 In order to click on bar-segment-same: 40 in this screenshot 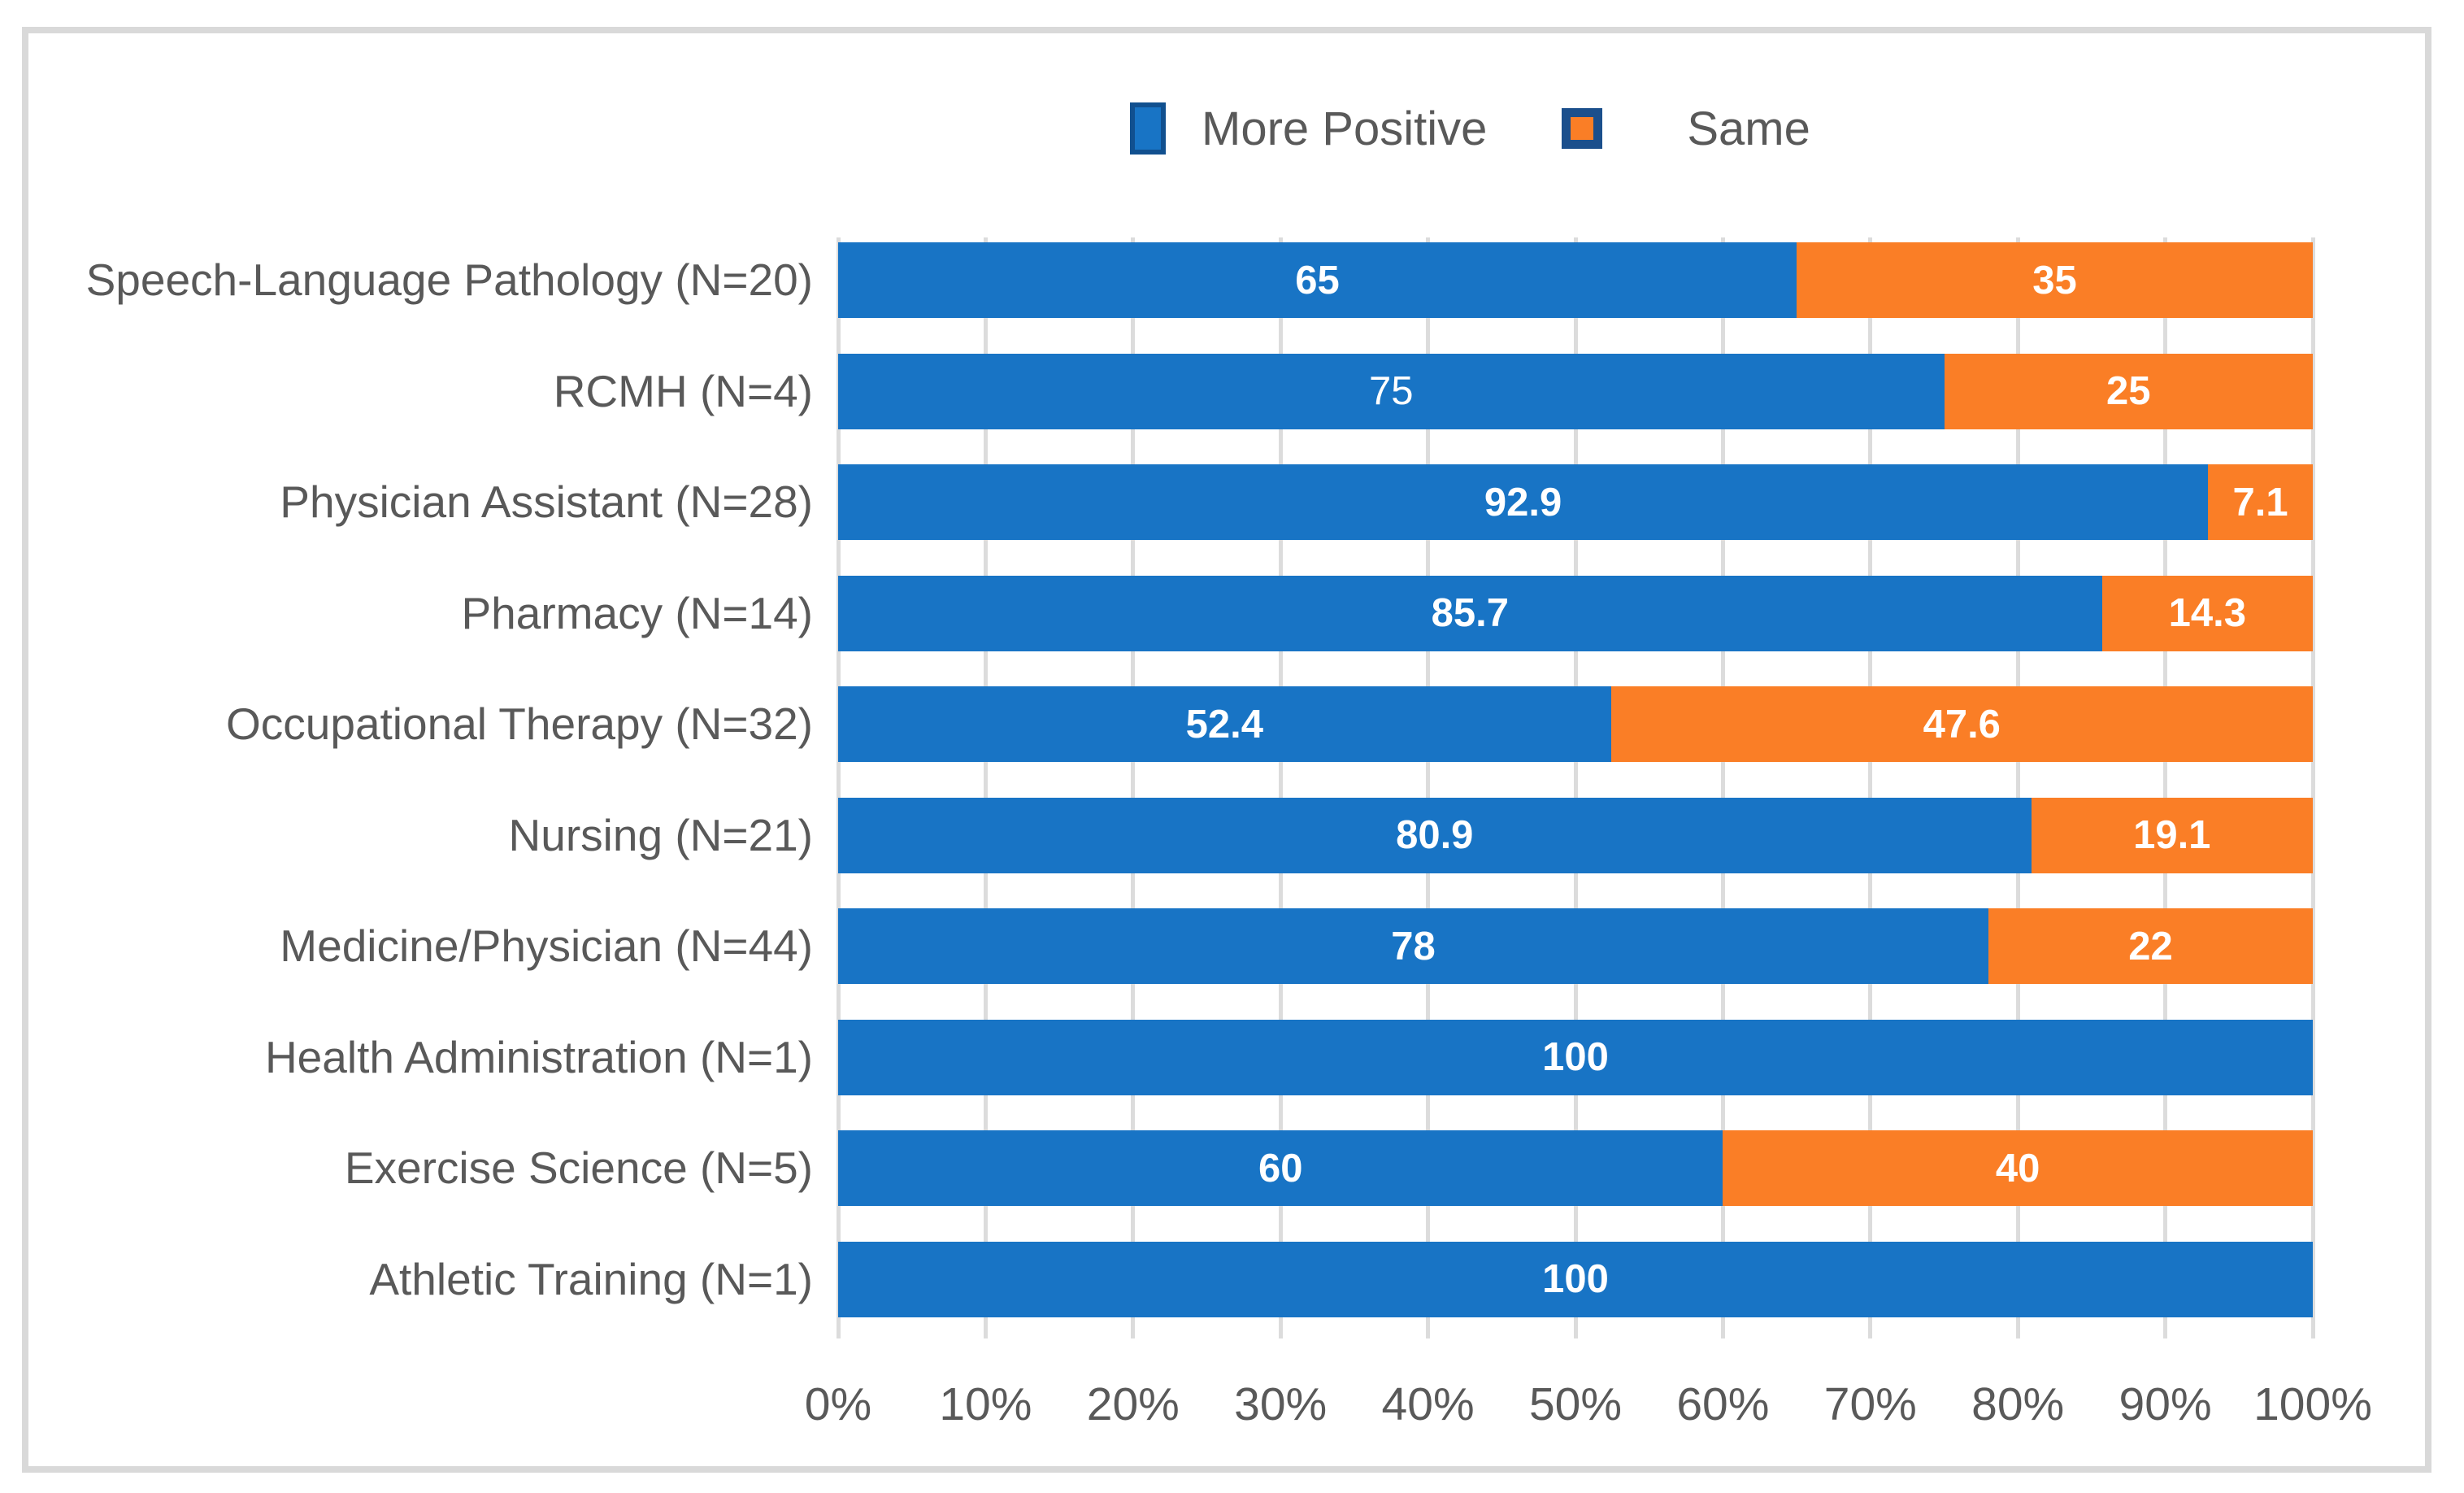, I will do `click(2018, 1168)`.